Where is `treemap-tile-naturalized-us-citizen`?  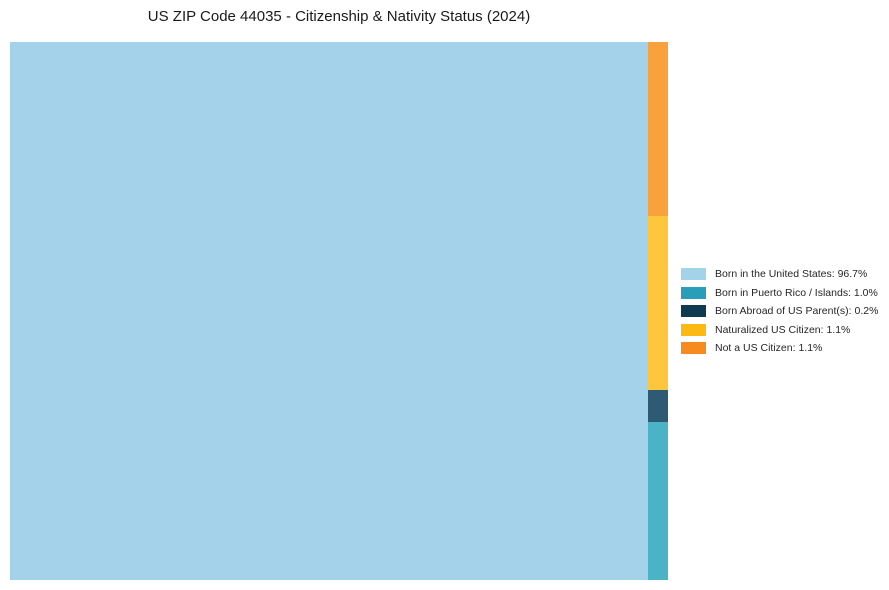
treemap-tile-naturalized-us-citizen is located at coordinates (658, 303).